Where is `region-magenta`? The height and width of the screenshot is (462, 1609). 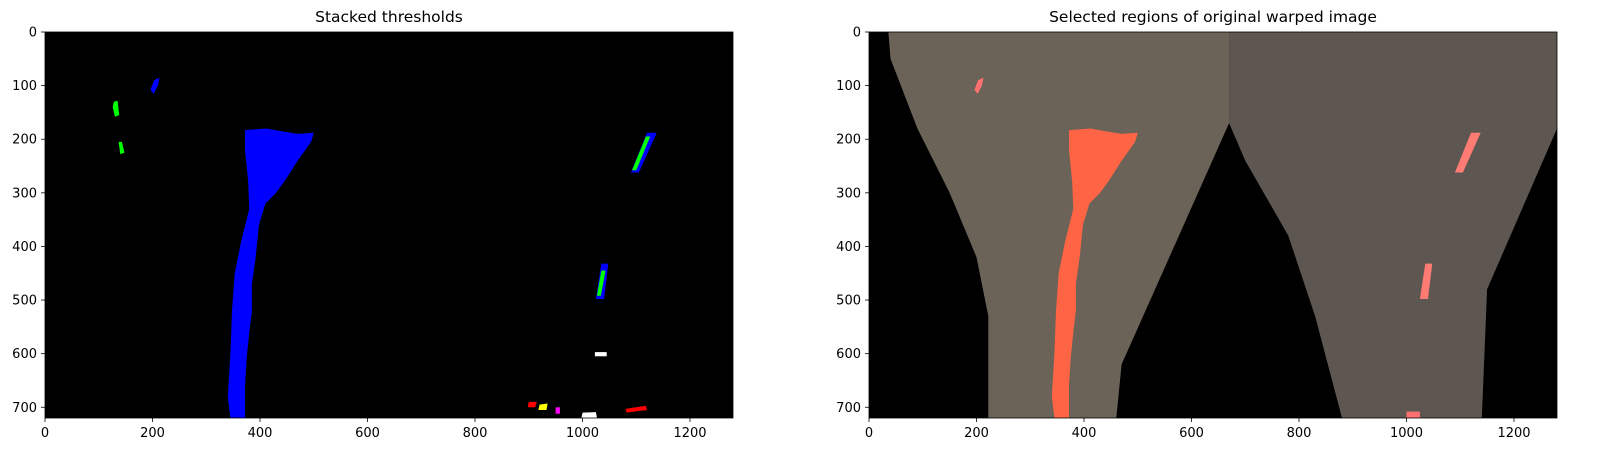
region-magenta is located at coordinates (557, 410).